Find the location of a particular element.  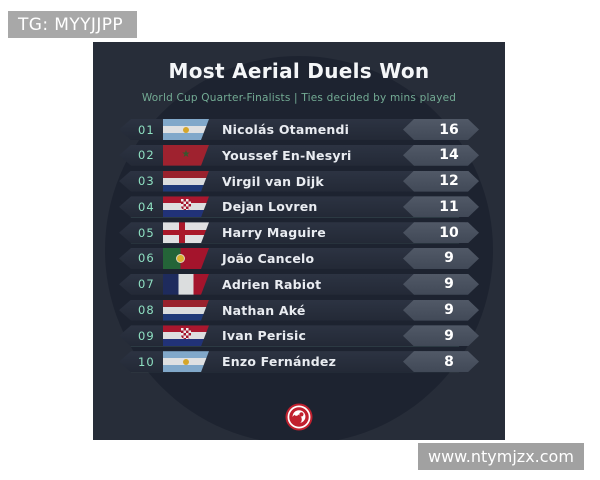

rank-label: 04 is located at coordinates (146, 206).